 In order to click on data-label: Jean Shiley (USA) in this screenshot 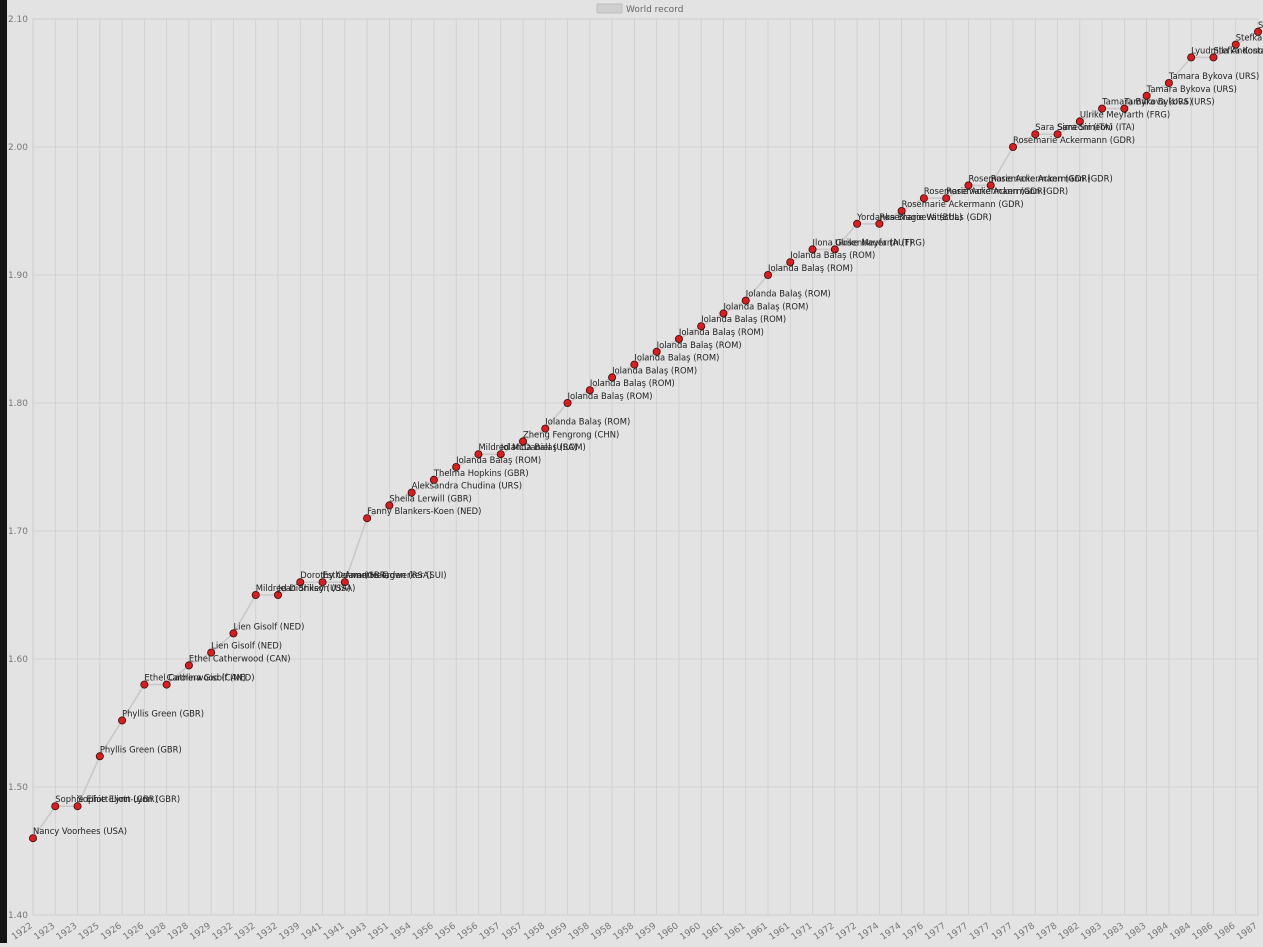, I will do `click(314, 588)`.